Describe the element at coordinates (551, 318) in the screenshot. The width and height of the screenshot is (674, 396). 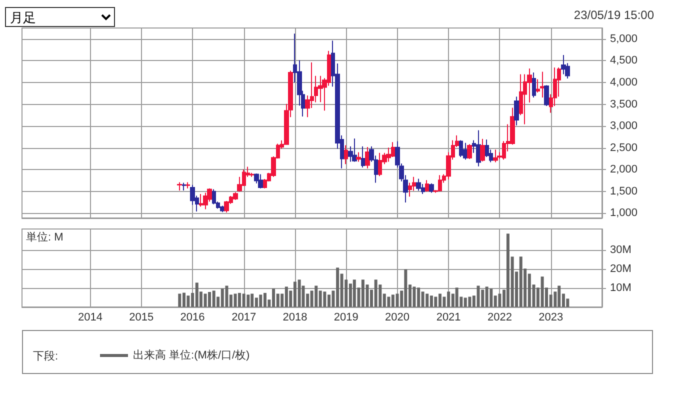
I see `x-tick-label: 2023` at that location.